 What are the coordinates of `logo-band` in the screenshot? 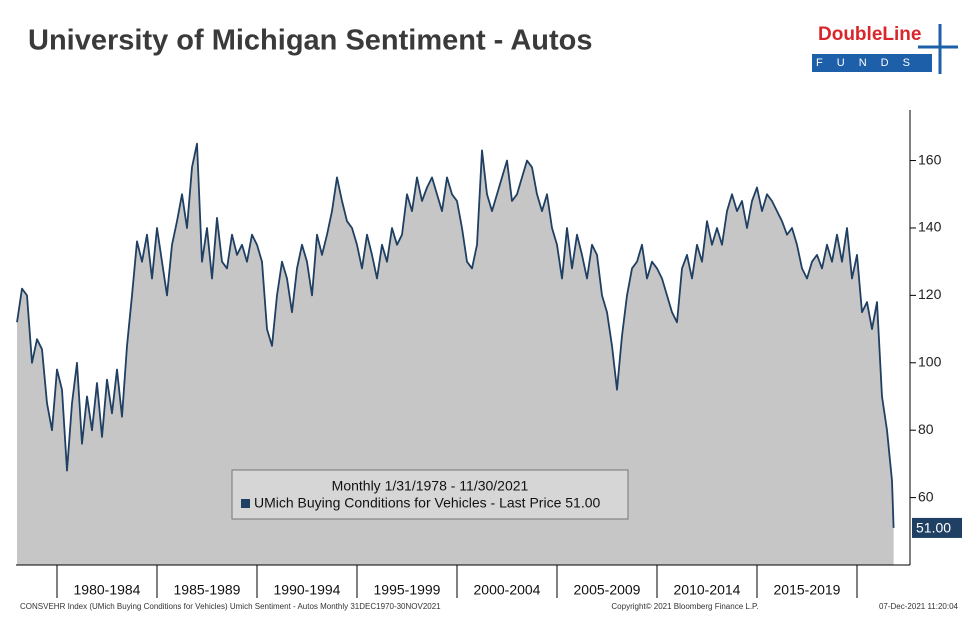 It's located at (872, 63).